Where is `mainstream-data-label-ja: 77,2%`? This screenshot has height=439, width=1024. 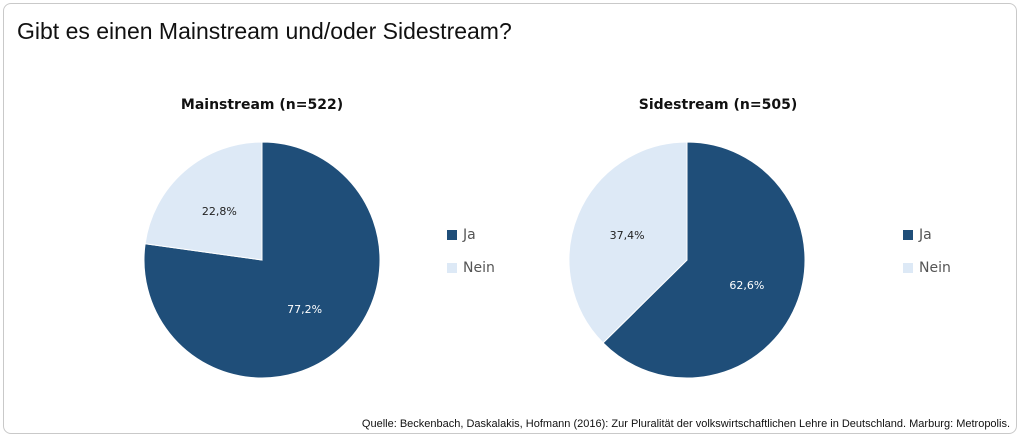
mainstream-data-label-ja: 77,2% is located at coordinates (304, 309).